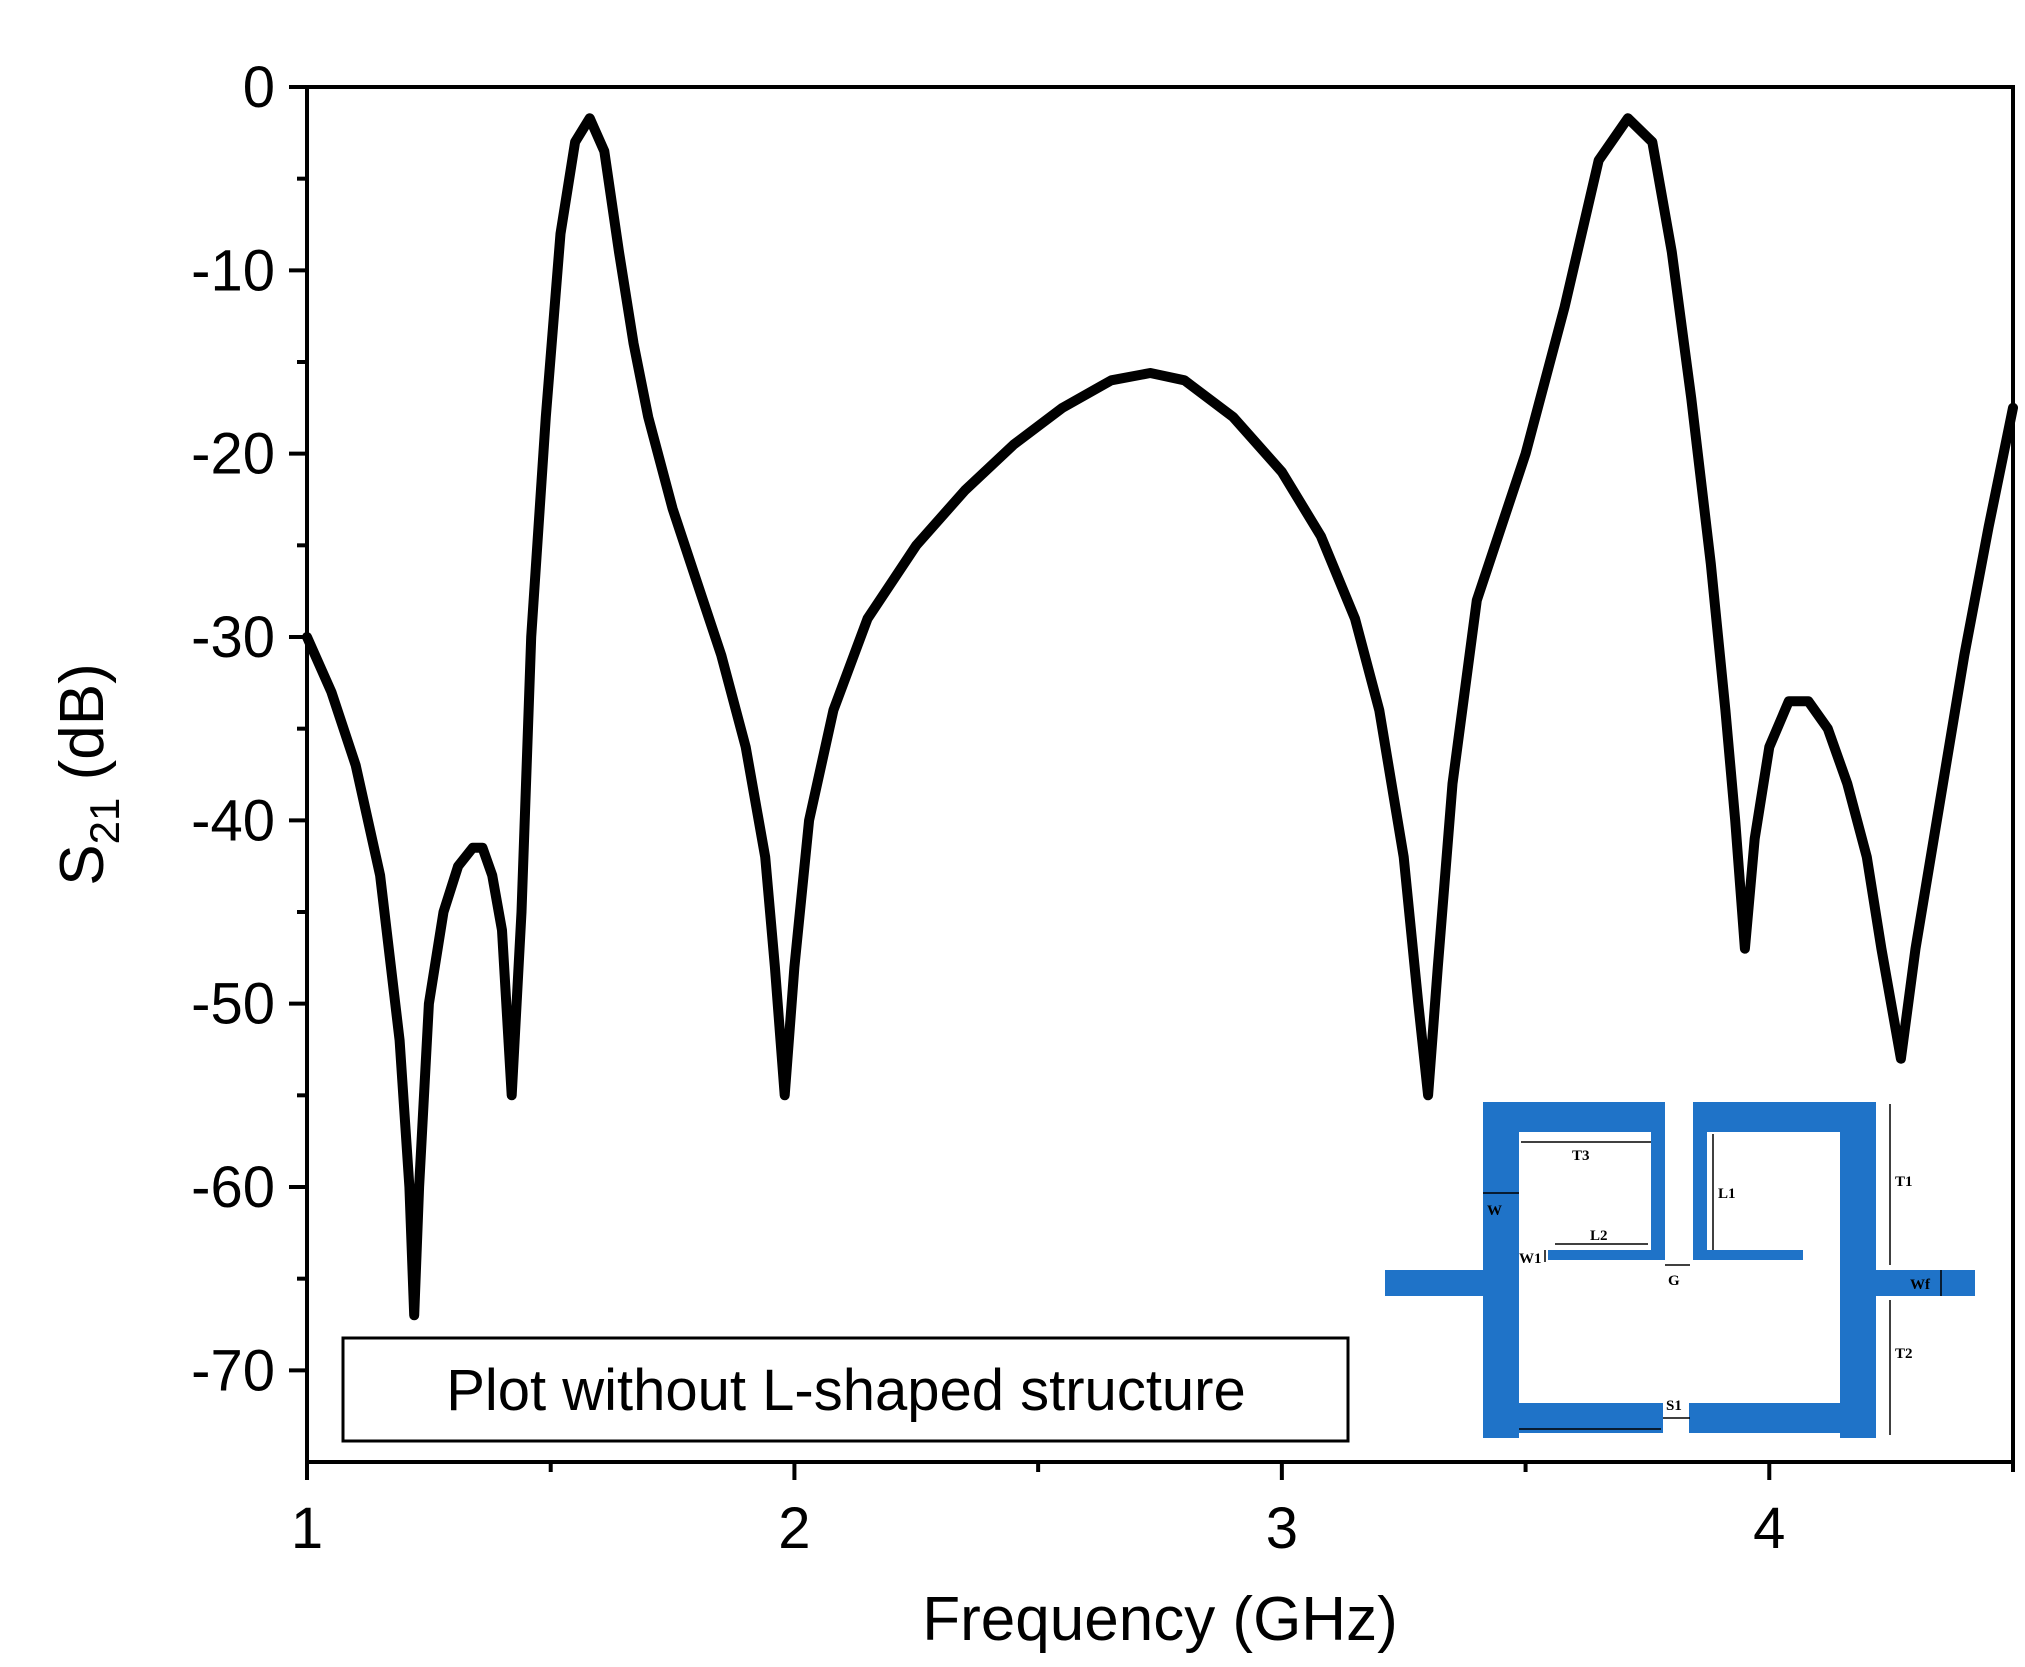  I want to click on y-axis-title: S21 (dB), so click(88, 774).